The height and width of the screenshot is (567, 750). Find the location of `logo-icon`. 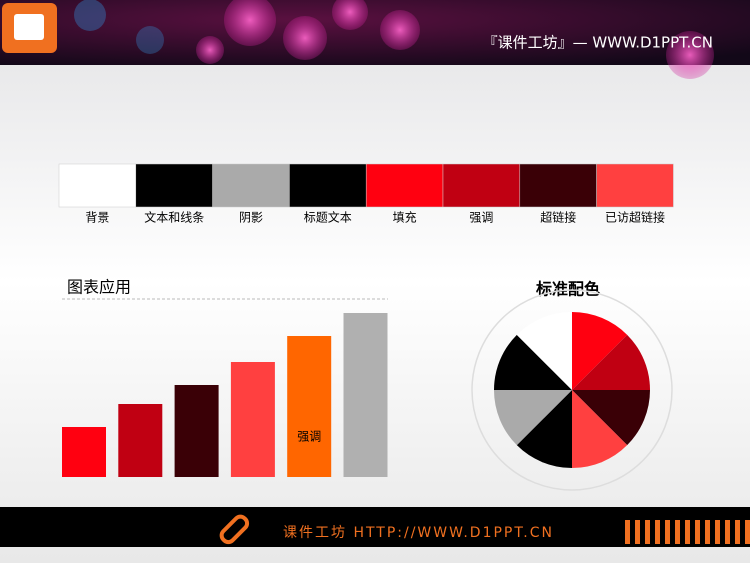

logo-icon is located at coordinates (29, 27).